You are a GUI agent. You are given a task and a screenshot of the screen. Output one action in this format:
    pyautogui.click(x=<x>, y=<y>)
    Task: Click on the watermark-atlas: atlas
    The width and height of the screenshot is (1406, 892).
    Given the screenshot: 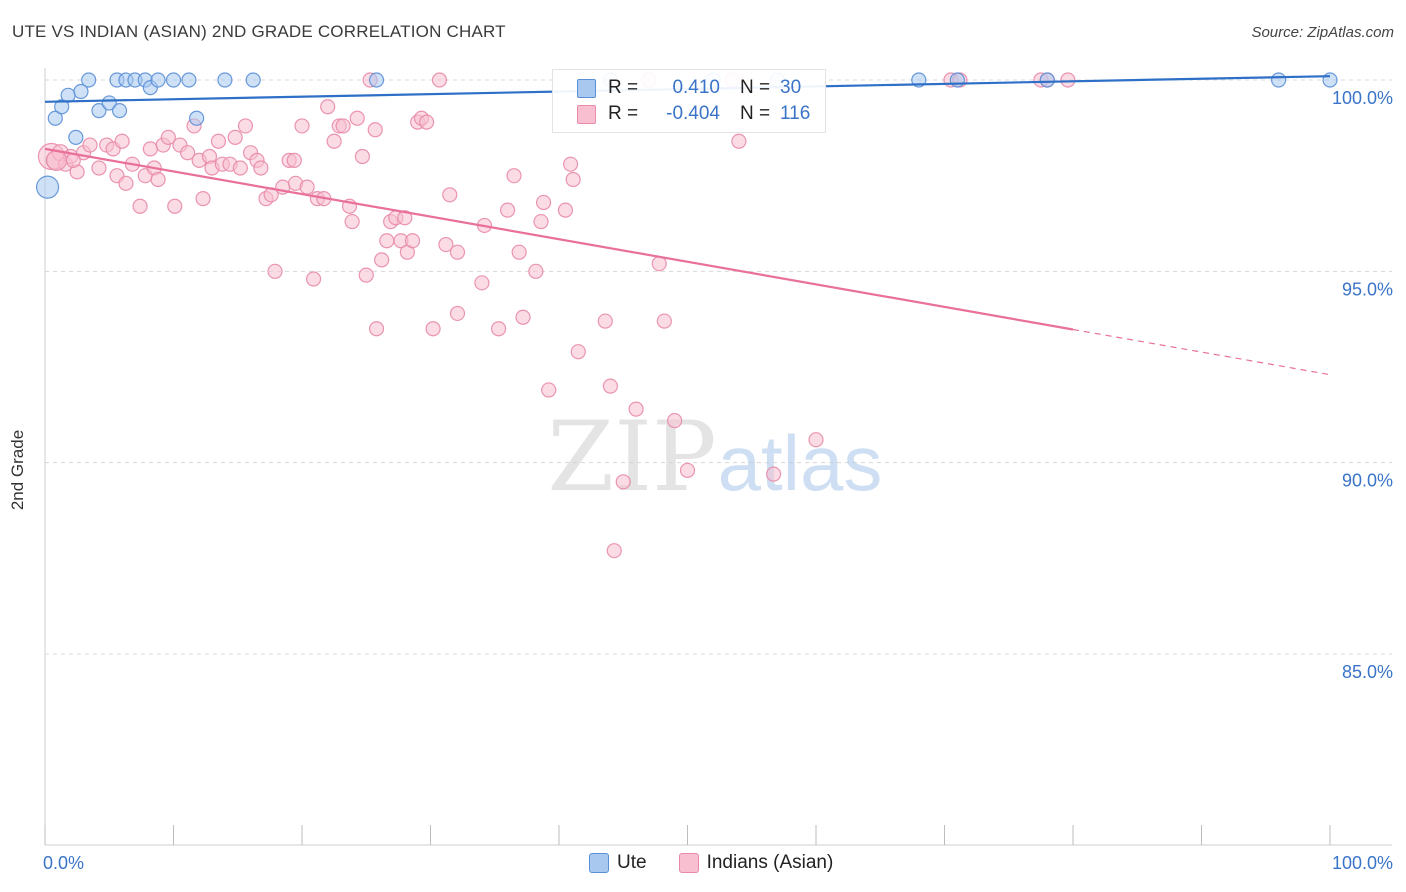 What is the action you would take?
    pyautogui.click(x=800, y=463)
    